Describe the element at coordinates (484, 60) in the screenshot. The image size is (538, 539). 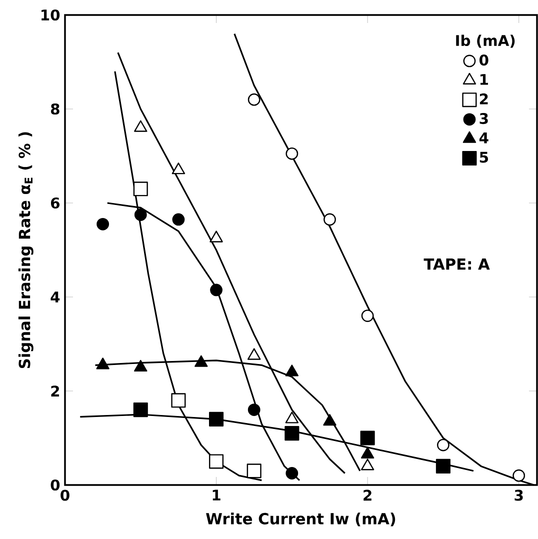
I see `legend-label: 0` at that location.